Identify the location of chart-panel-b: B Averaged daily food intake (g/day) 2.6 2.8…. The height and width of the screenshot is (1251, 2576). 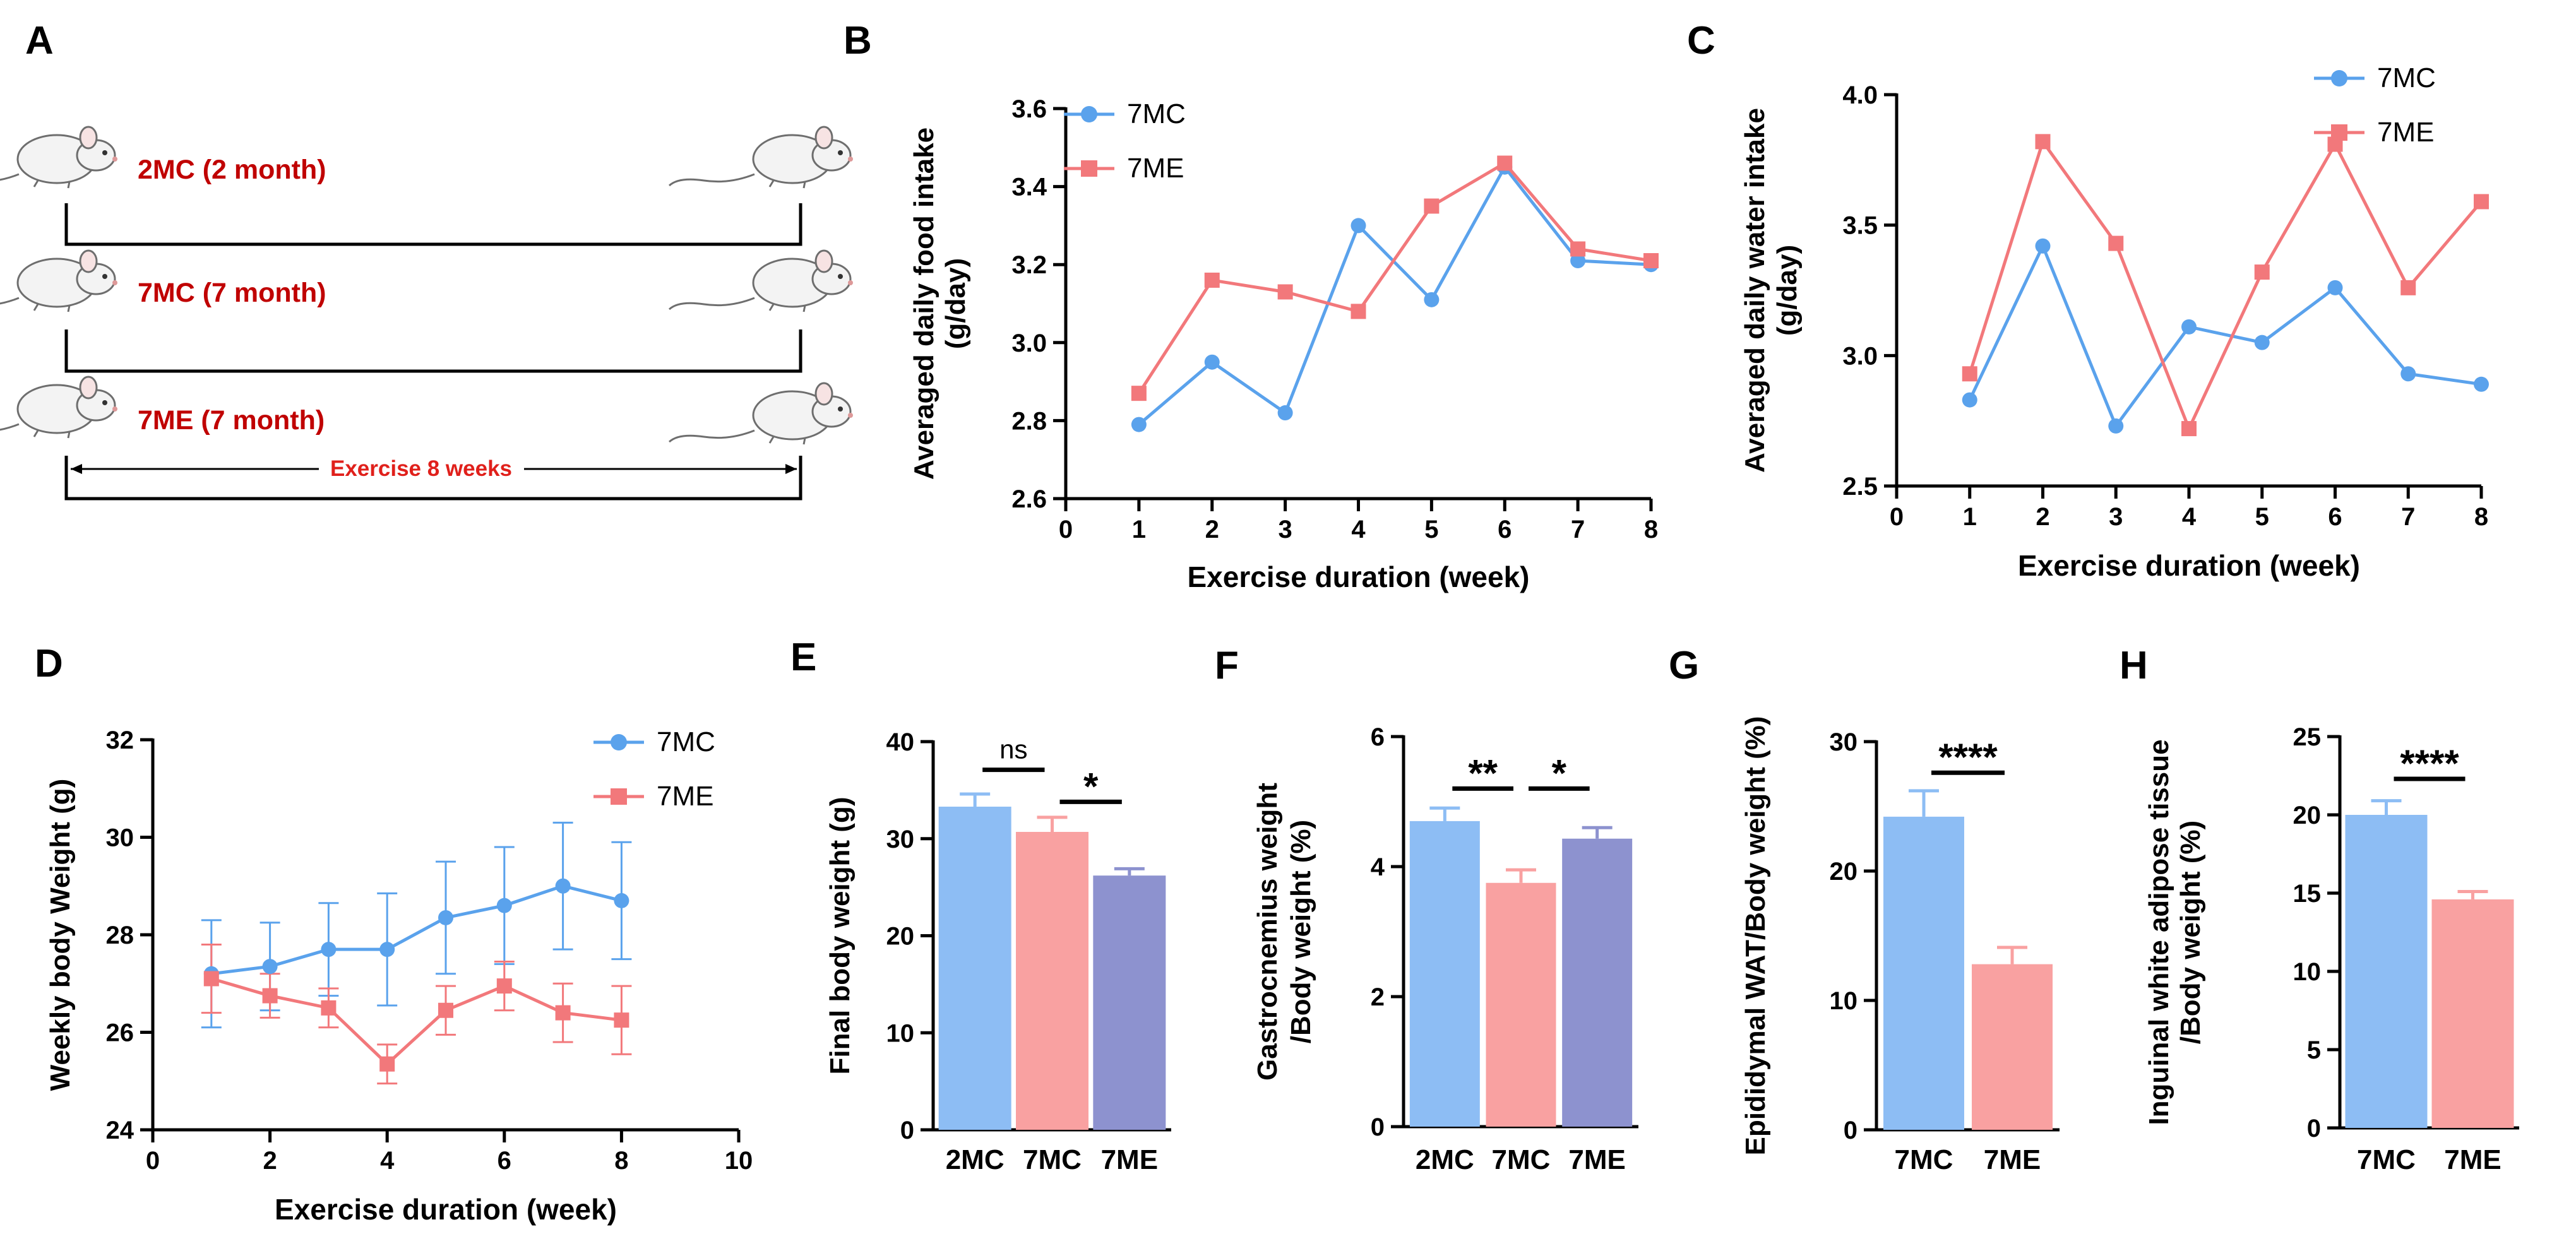
(1251, 306).